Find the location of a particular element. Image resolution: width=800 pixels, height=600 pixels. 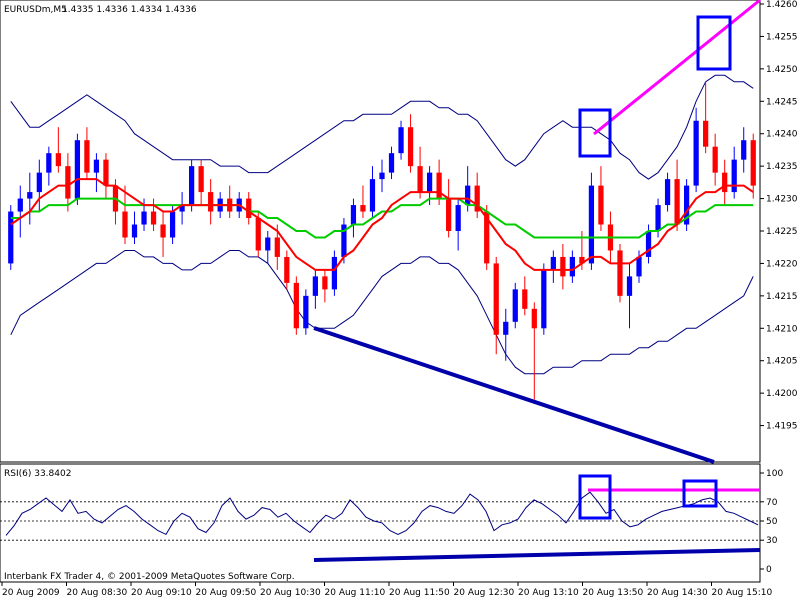

price-tick-label: 1.4225 is located at coordinates (782, 232).